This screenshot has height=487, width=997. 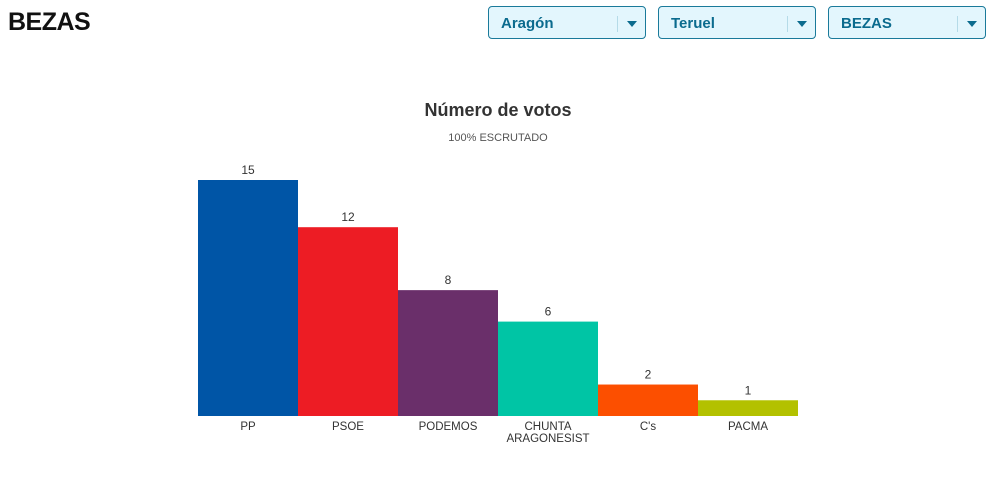 What do you see at coordinates (498, 138) in the screenshot?
I see `chart-subtitle: 100% ESCRUTADO` at bounding box center [498, 138].